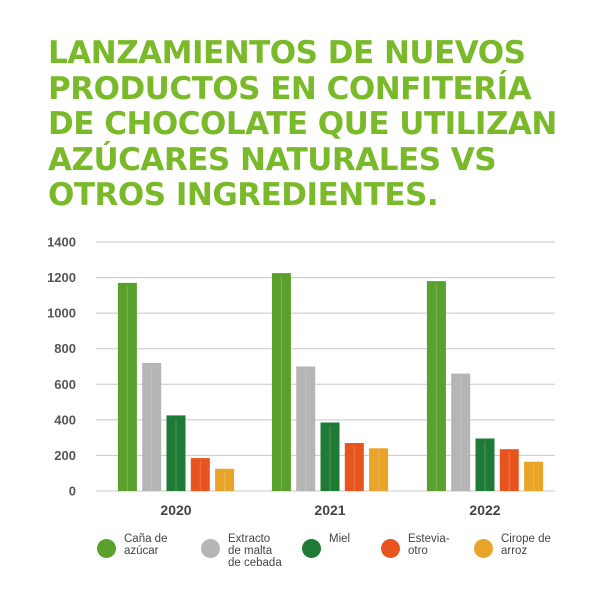 The image size is (600, 600). What do you see at coordinates (340, 539) in the screenshot?
I see `legend-label: Miel` at bounding box center [340, 539].